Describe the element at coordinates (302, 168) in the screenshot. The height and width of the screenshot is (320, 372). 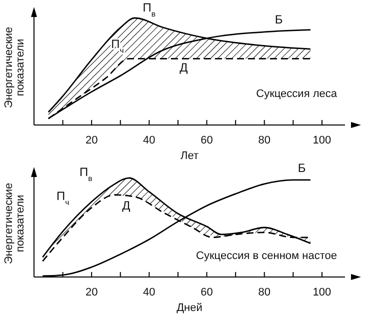
I see `text: Б` at that location.